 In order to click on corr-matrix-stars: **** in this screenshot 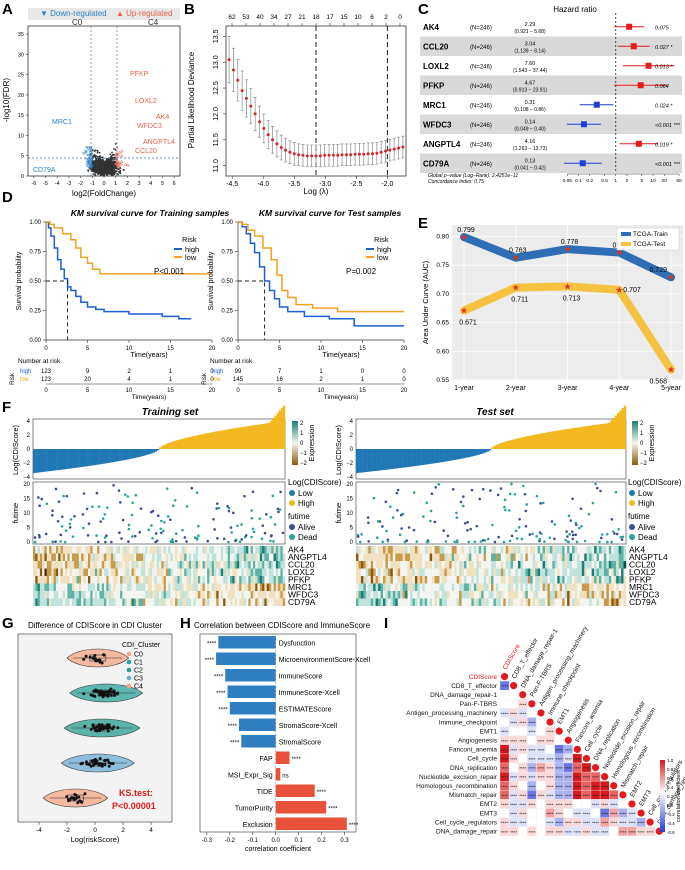, I will do `click(577, 823)`.